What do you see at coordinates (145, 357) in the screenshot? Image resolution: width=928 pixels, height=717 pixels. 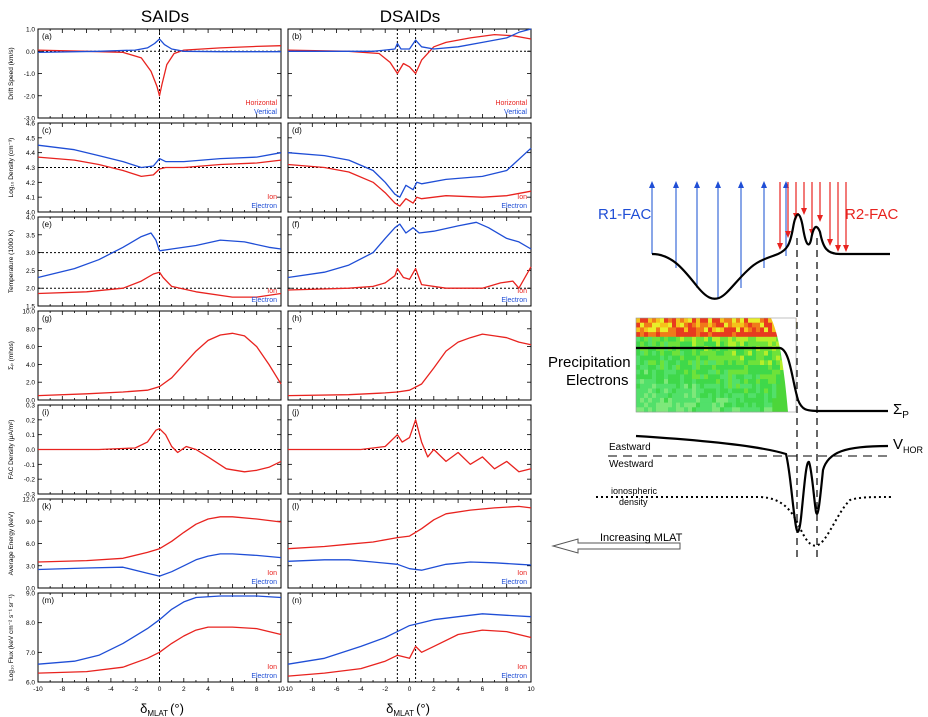 I see `panel-g: 10.0 8.0 6.0 4.0 2.0 0.0 Σₚ (mhos) (g)` at bounding box center [145, 357].